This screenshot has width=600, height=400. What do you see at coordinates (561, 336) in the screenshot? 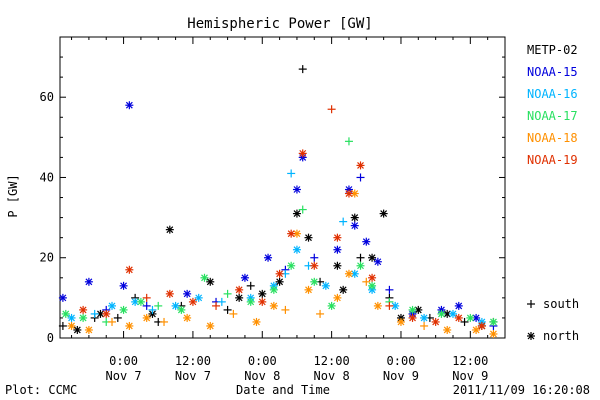
I see `marker-legend-label: north` at bounding box center [561, 336].